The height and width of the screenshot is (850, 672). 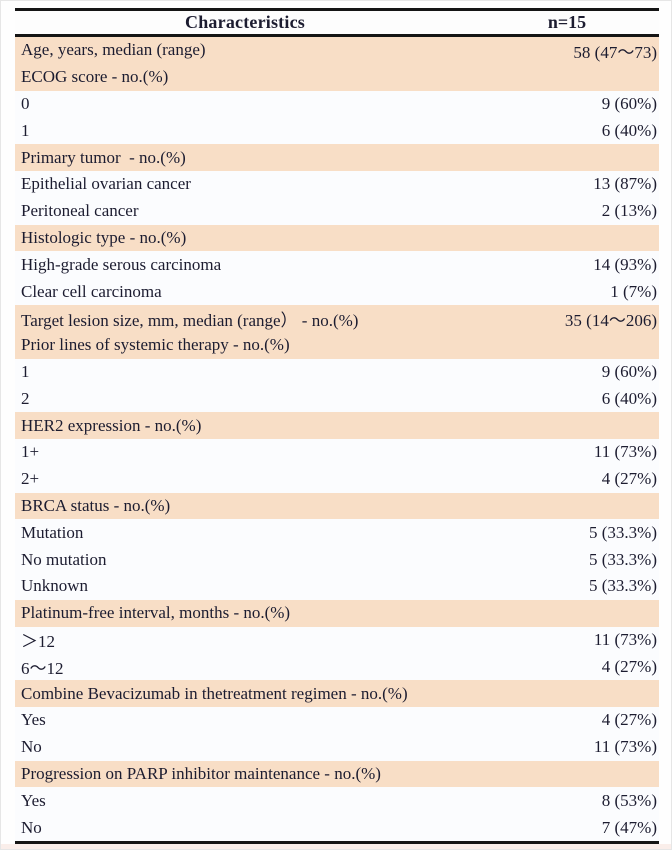 I want to click on table-row: Age, years, median (range) 58 (47～73), so click(x=337, y=50).